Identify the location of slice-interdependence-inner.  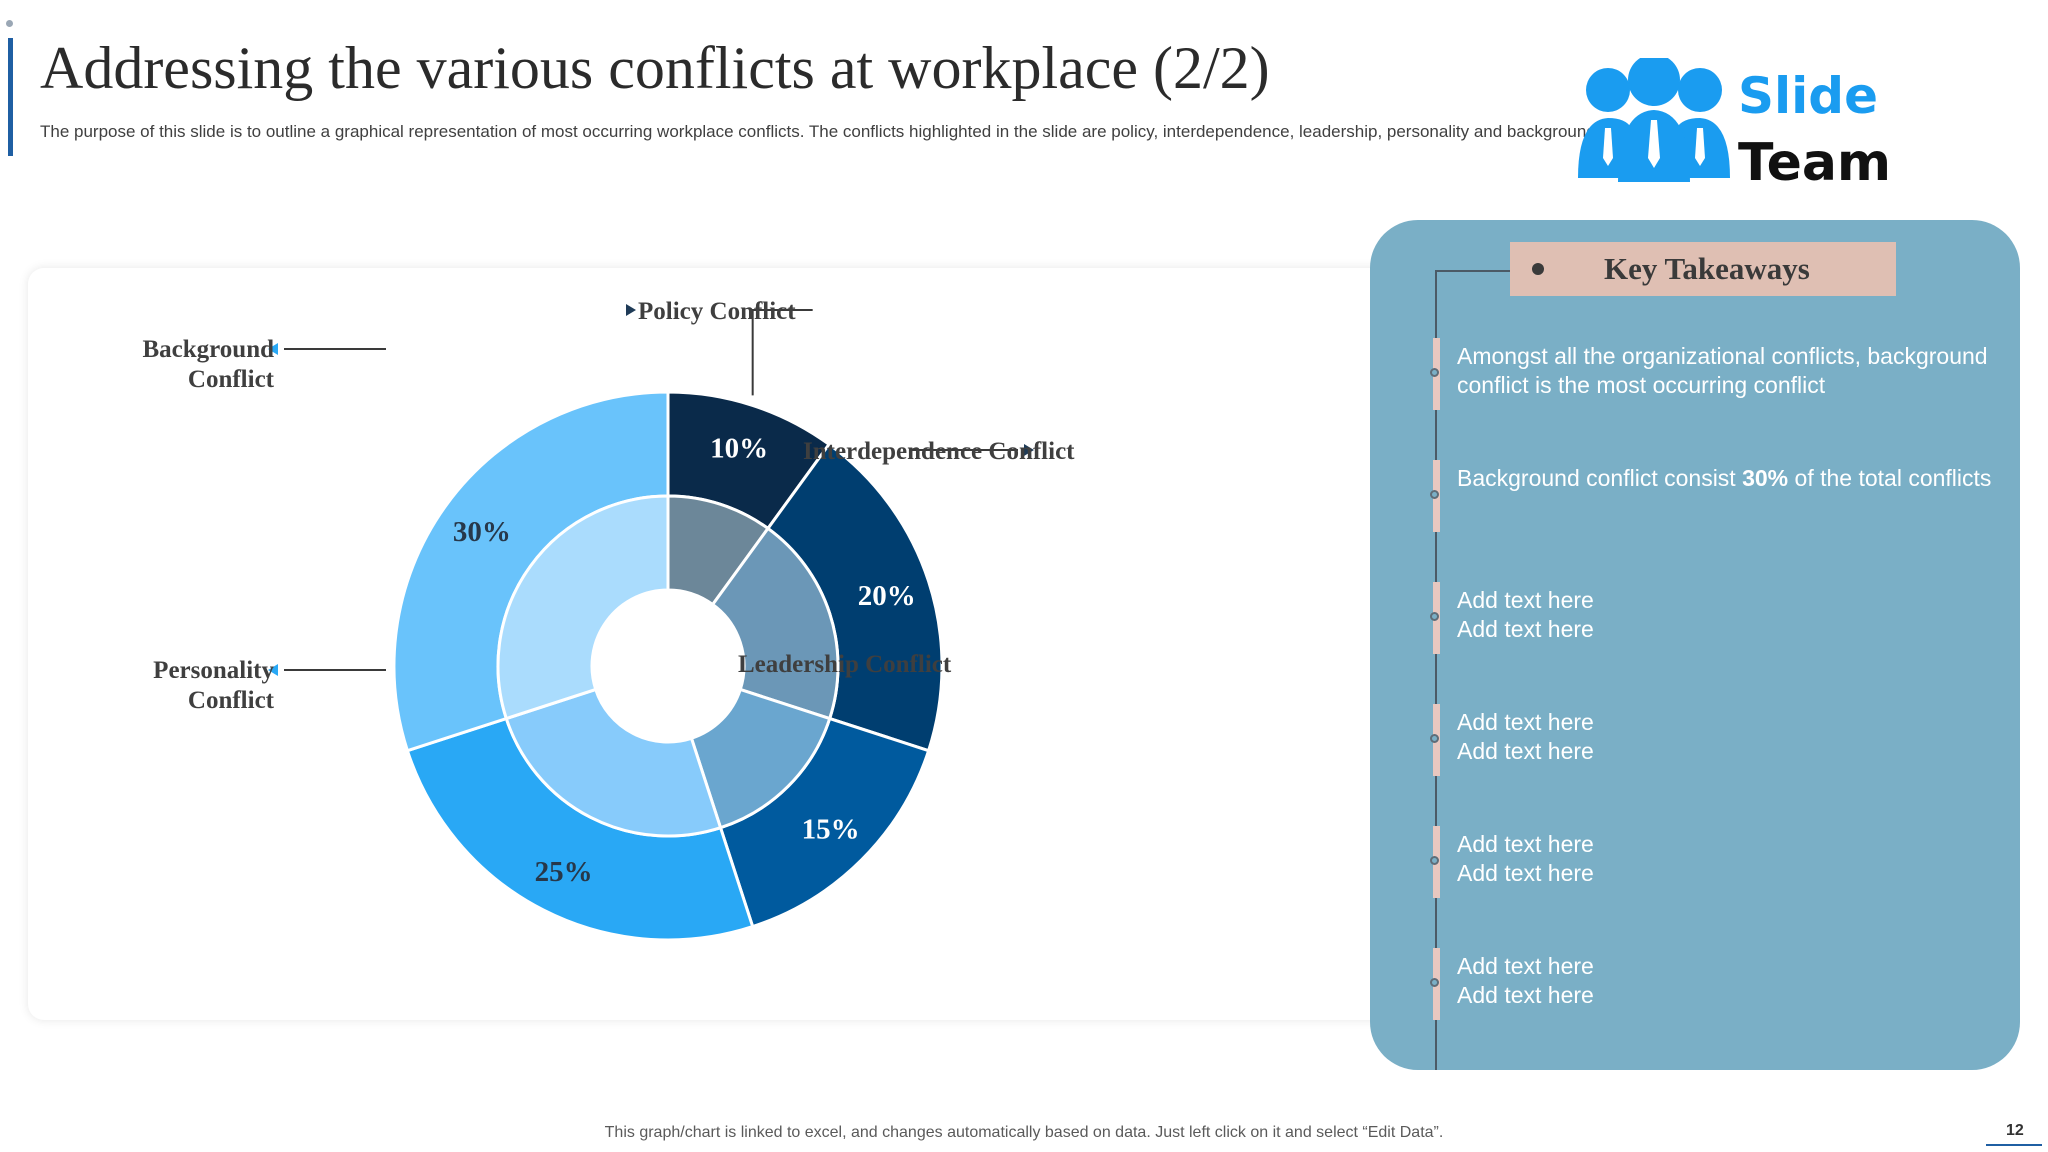
(775, 623).